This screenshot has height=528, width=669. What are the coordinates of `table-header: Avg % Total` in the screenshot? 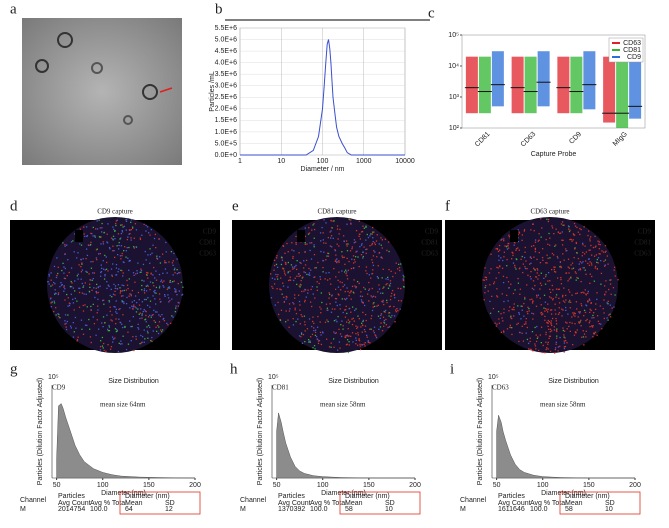 It's located at (108, 503).